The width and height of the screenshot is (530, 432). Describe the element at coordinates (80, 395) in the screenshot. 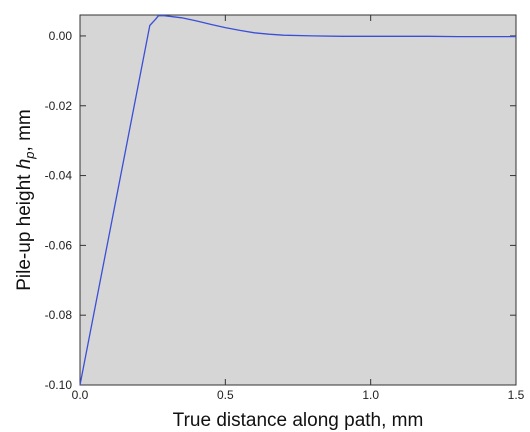

I see `x-tick-label: 0.0` at that location.